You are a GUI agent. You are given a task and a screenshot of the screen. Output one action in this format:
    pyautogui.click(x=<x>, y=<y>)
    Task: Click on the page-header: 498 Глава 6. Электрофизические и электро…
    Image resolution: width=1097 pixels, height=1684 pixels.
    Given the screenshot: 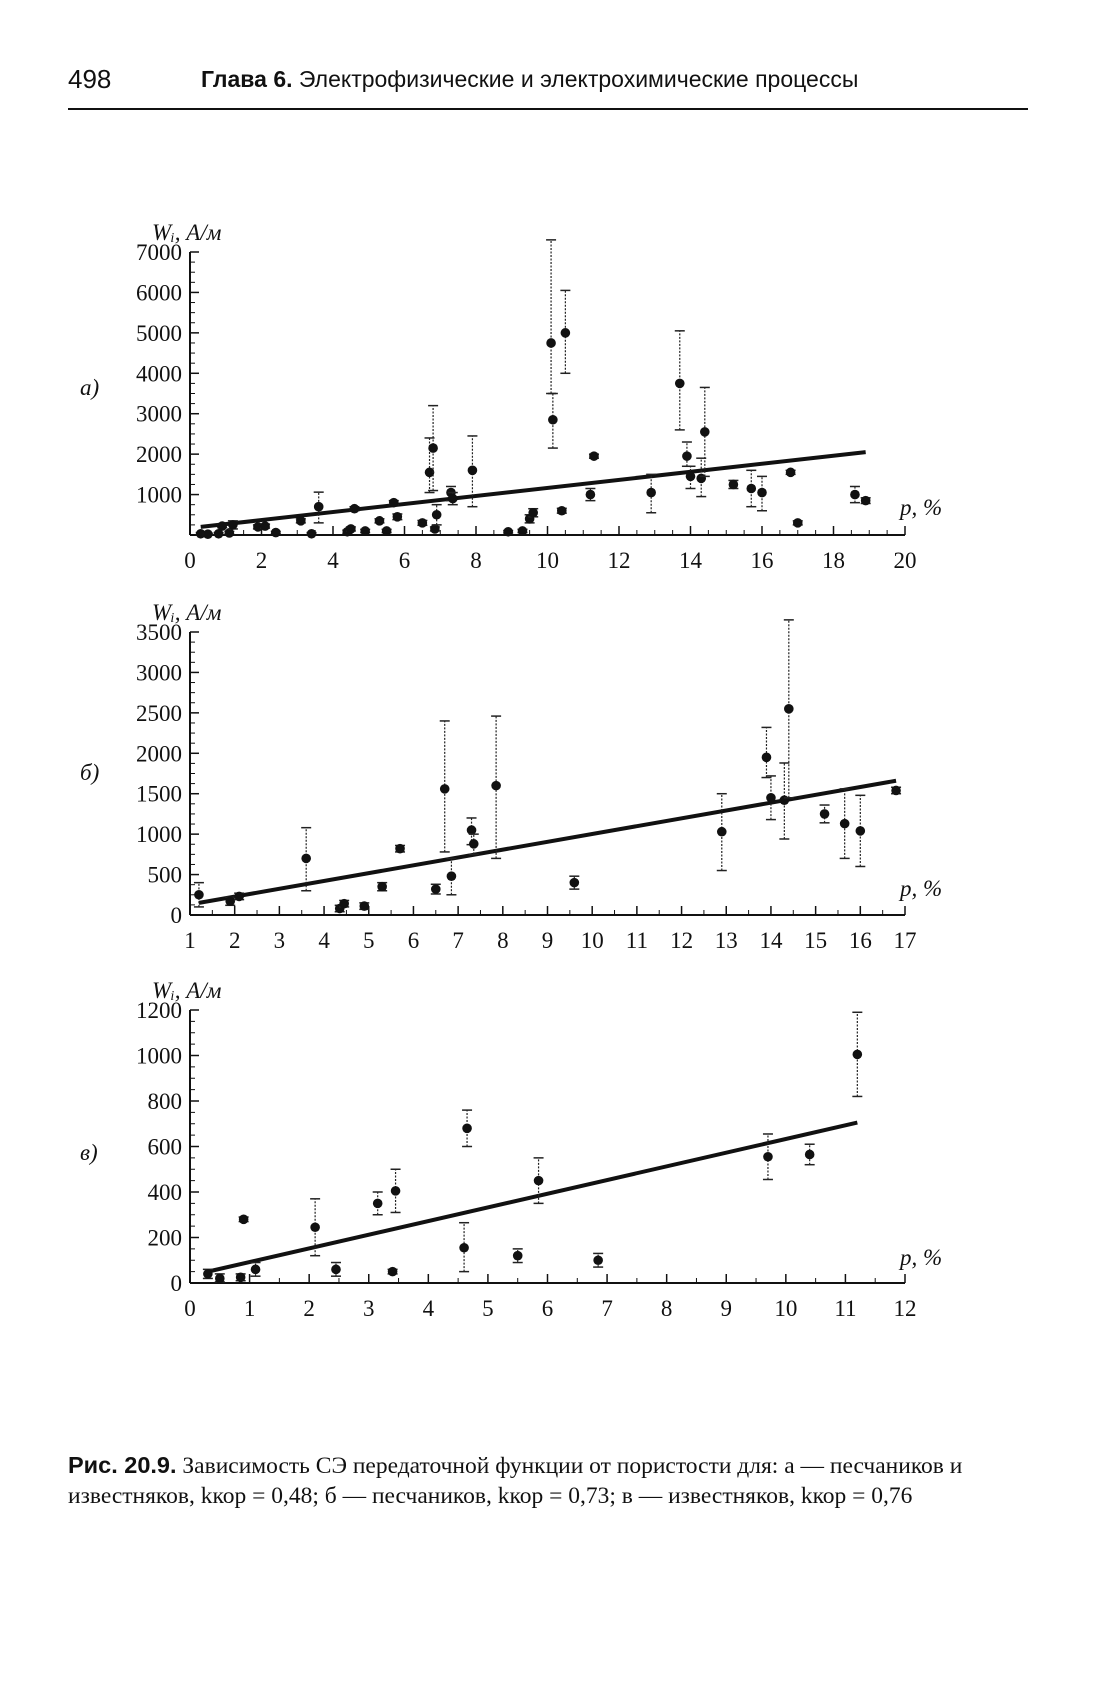 What is the action you would take?
    pyautogui.click(x=548, y=86)
    